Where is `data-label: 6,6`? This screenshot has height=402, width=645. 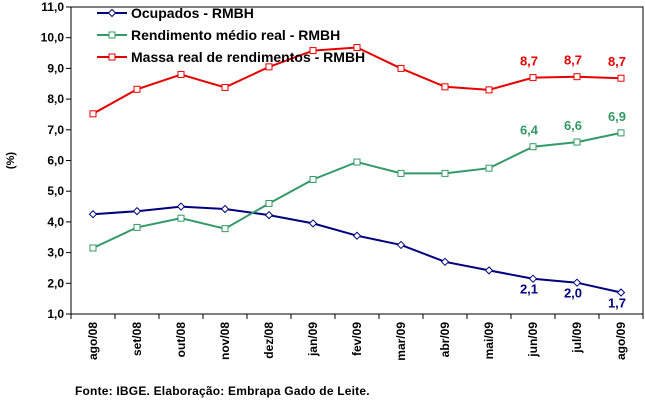 data-label: 6,6 is located at coordinates (573, 125).